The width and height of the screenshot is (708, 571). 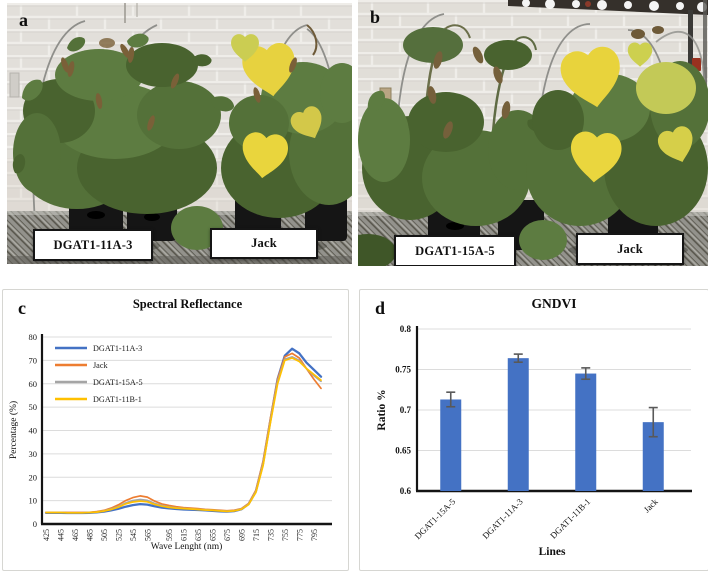 I want to click on svg-text: 565, so click(x=147, y=535).